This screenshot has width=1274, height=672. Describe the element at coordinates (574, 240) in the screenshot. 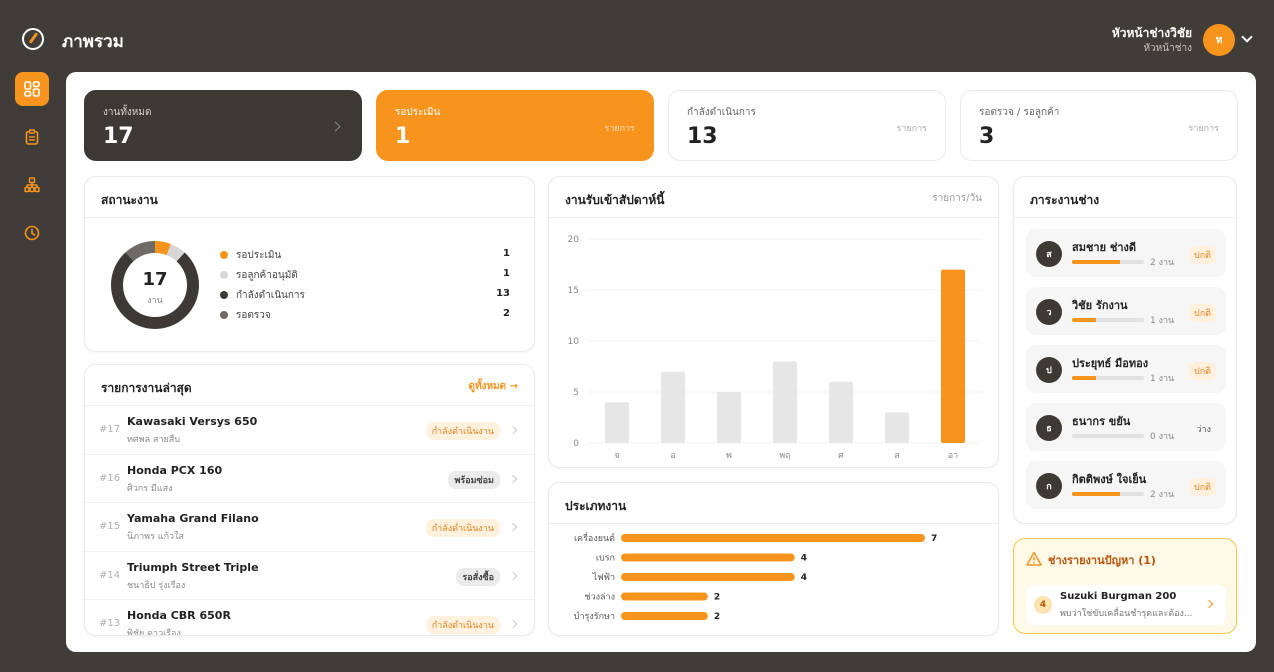

I see `y-tick-label: 20` at that location.